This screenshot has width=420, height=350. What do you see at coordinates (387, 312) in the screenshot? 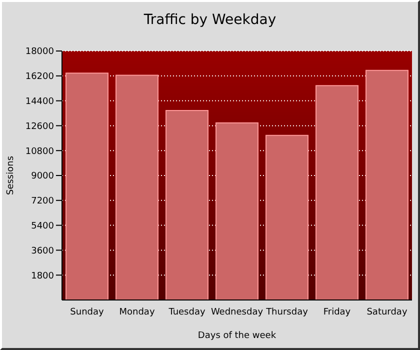
I see `x-tick-label: Saturday` at bounding box center [387, 312].